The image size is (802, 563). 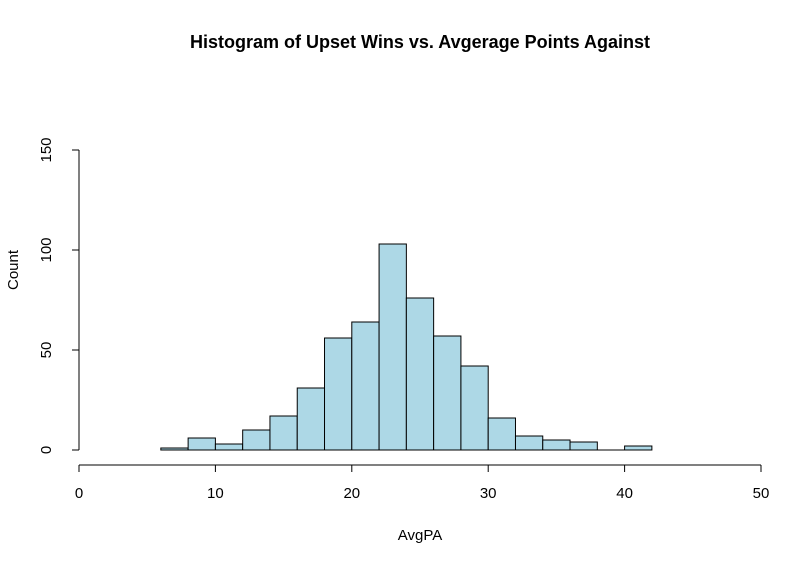 What do you see at coordinates (351, 493) in the screenshot?
I see `x-tick-label: 20` at bounding box center [351, 493].